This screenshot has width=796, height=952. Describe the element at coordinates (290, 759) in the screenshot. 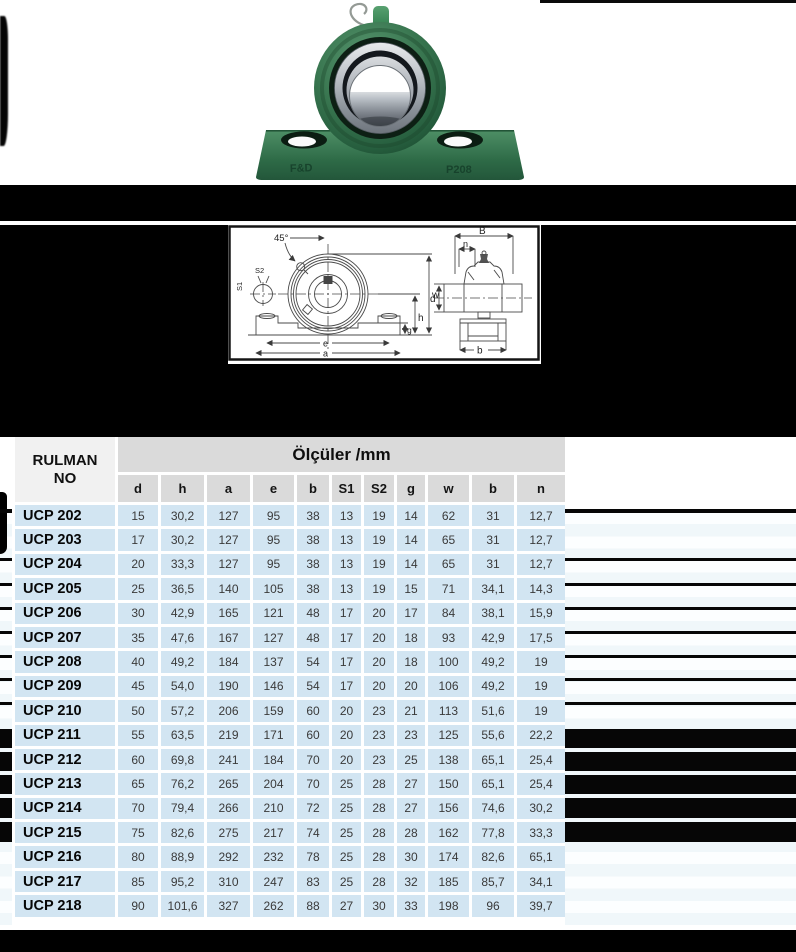

I see `table-row: UCP 212 60 69,8 241 184 70 20 23 25 138 65,1 25,4` at that location.